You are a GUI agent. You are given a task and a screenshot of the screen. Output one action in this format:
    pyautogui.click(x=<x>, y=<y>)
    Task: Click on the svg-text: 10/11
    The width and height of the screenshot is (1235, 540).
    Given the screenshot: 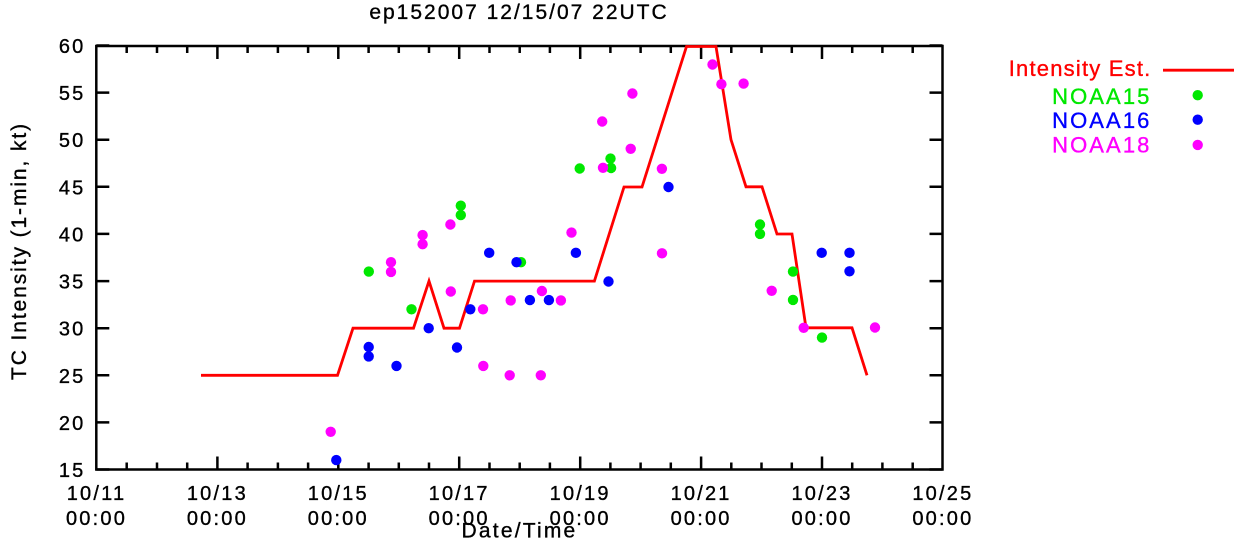 What is the action you would take?
    pyautogui.click(x=97, y=494)
    